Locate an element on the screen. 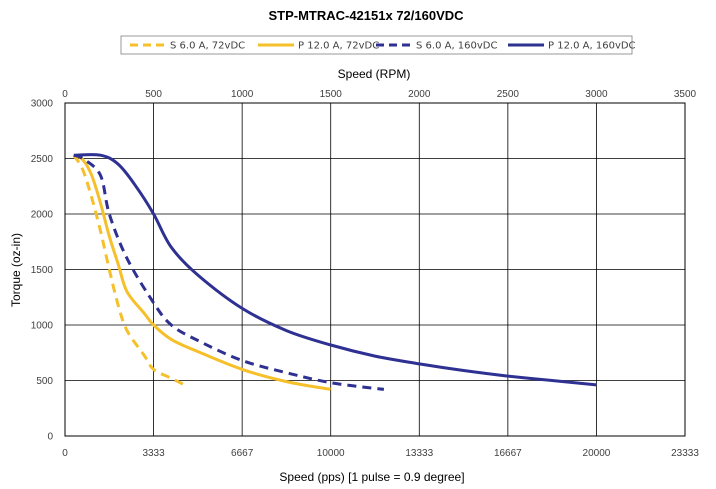 The image size is (716, 489). legend-label-1: S 6.0 A, 72vDC is located at coordinates (207, 46).